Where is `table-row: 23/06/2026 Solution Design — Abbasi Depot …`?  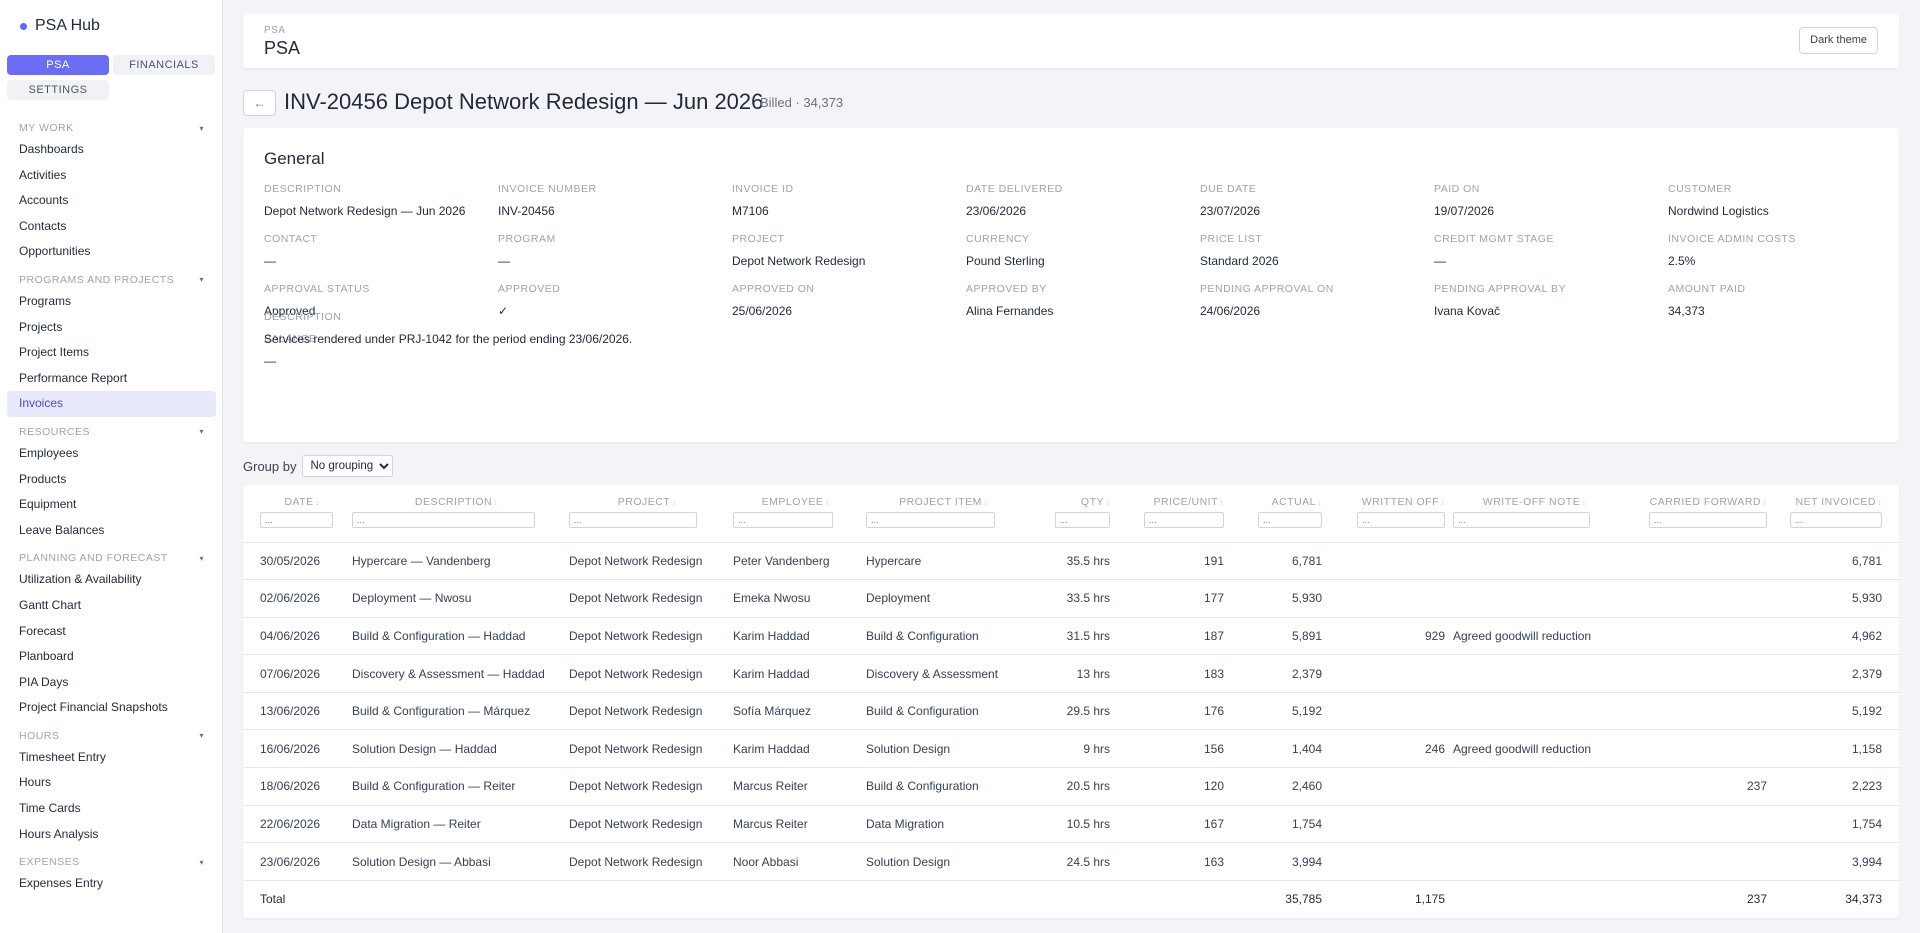
table-row: 23/06/2026 Solution Design — Abbasi Depot … is located at coordinates (1071, 861).